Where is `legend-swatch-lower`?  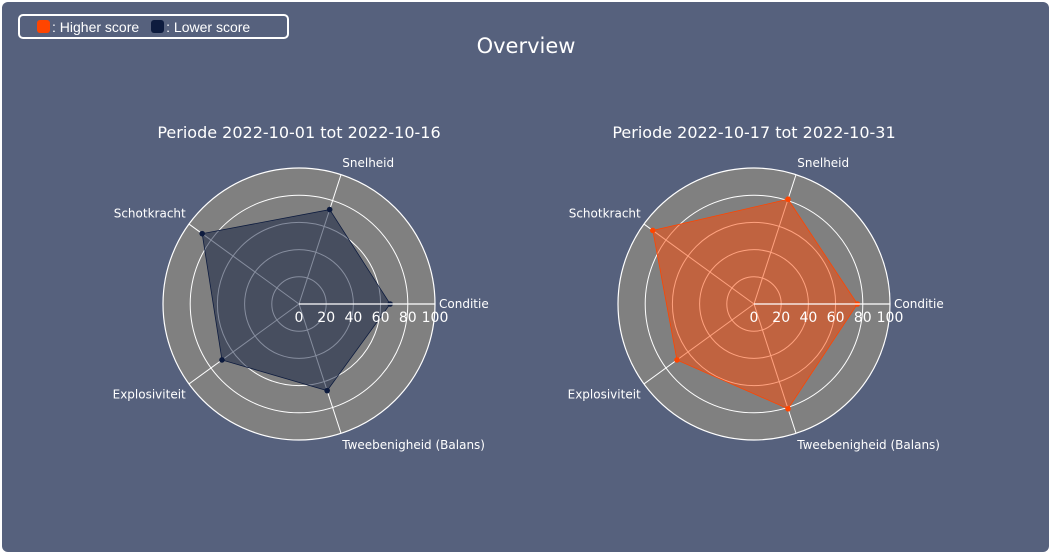
legend-swatch-lower is located at coordinates (158, 26).